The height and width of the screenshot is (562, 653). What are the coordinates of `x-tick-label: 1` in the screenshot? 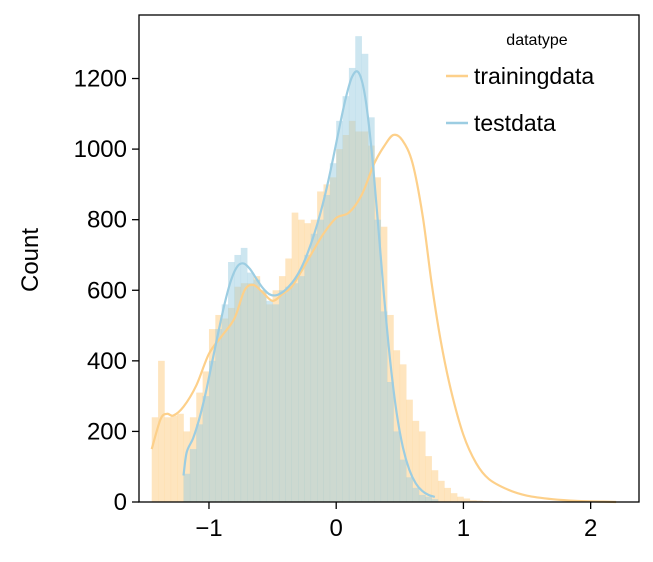 It's located at (463, 528).